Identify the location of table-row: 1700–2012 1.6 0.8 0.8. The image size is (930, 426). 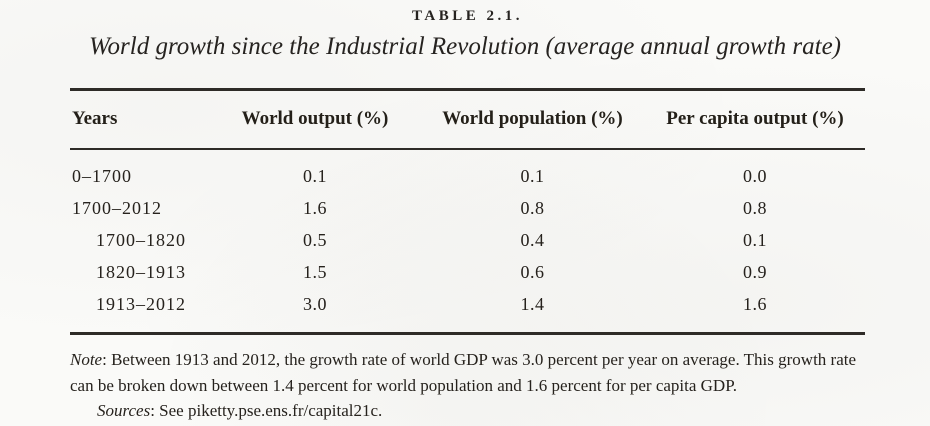
(467, 208).